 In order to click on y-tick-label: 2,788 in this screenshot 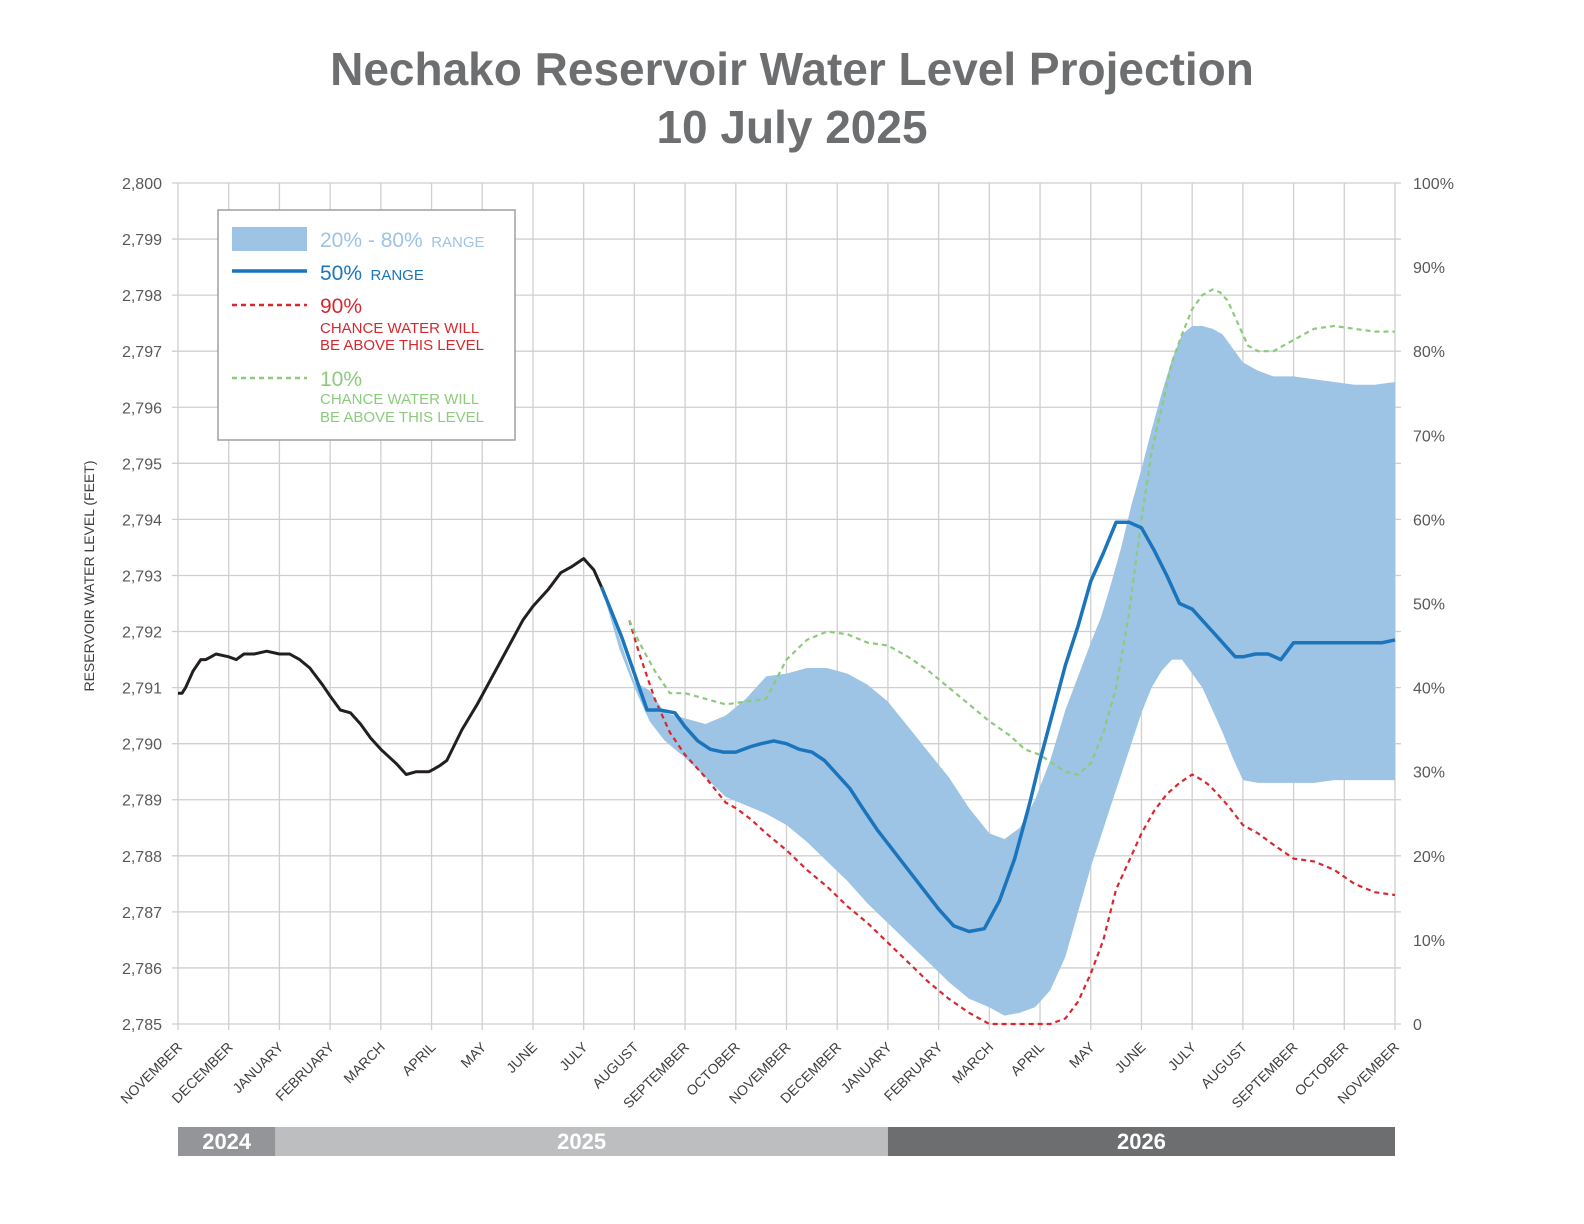, I will do `click(142, 857)`.